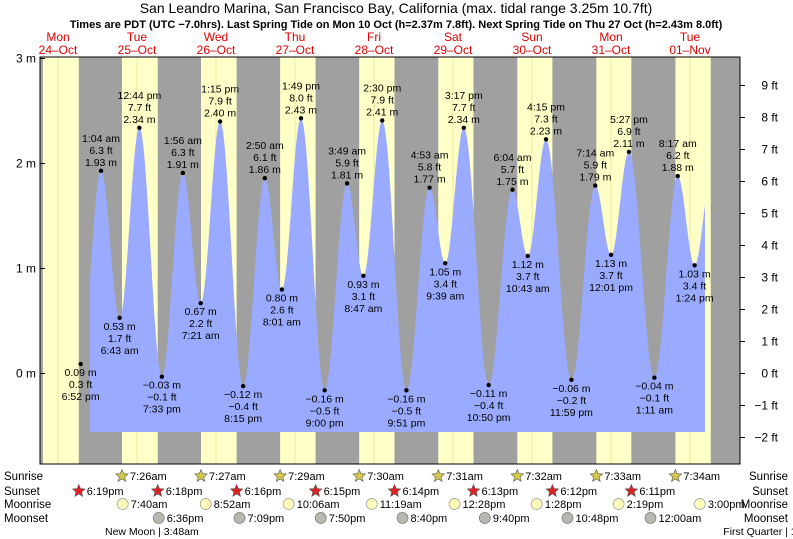  Describe the element at coordinates (342, 492) in the screenshot. I see `sunset-time: 6:15pm` at that location.